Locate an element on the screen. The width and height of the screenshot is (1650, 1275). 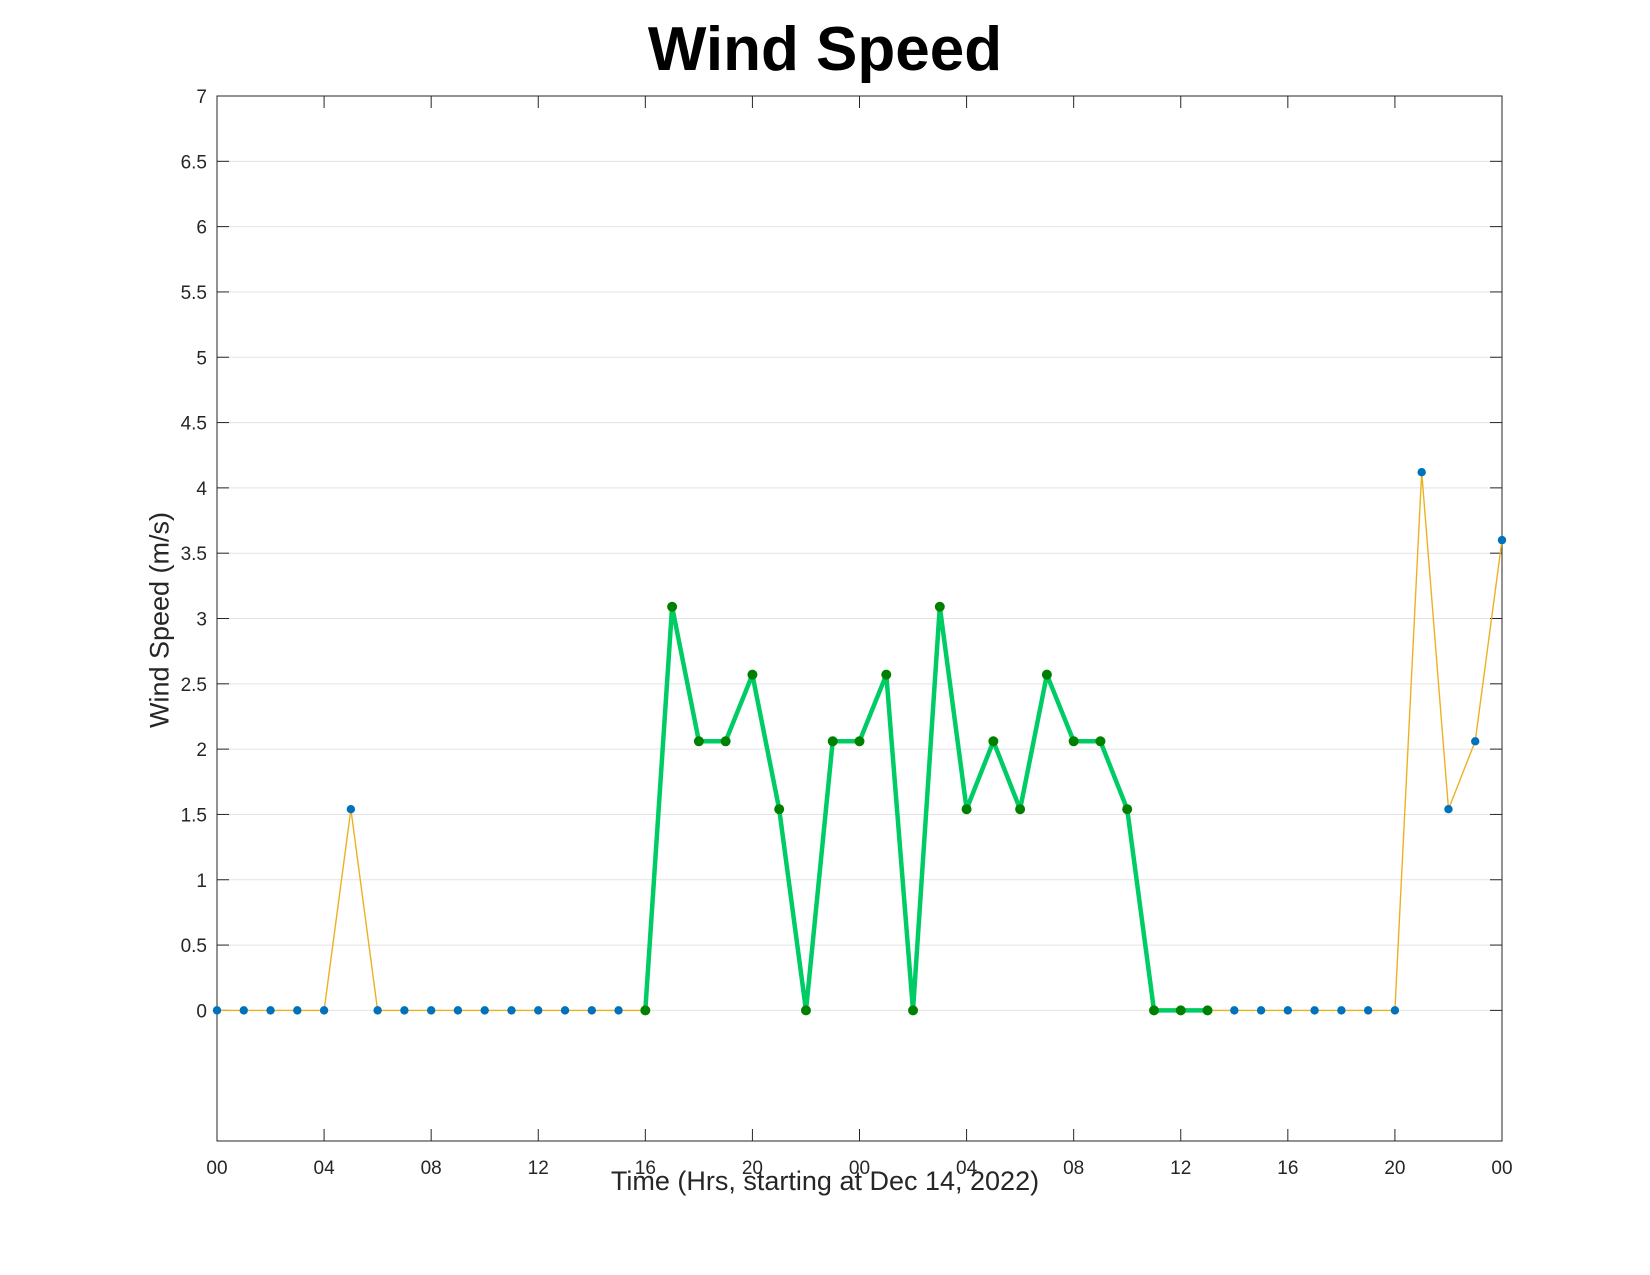
y-axis-label: Wind Speed (m/s) is located at coordinates (159, 620).